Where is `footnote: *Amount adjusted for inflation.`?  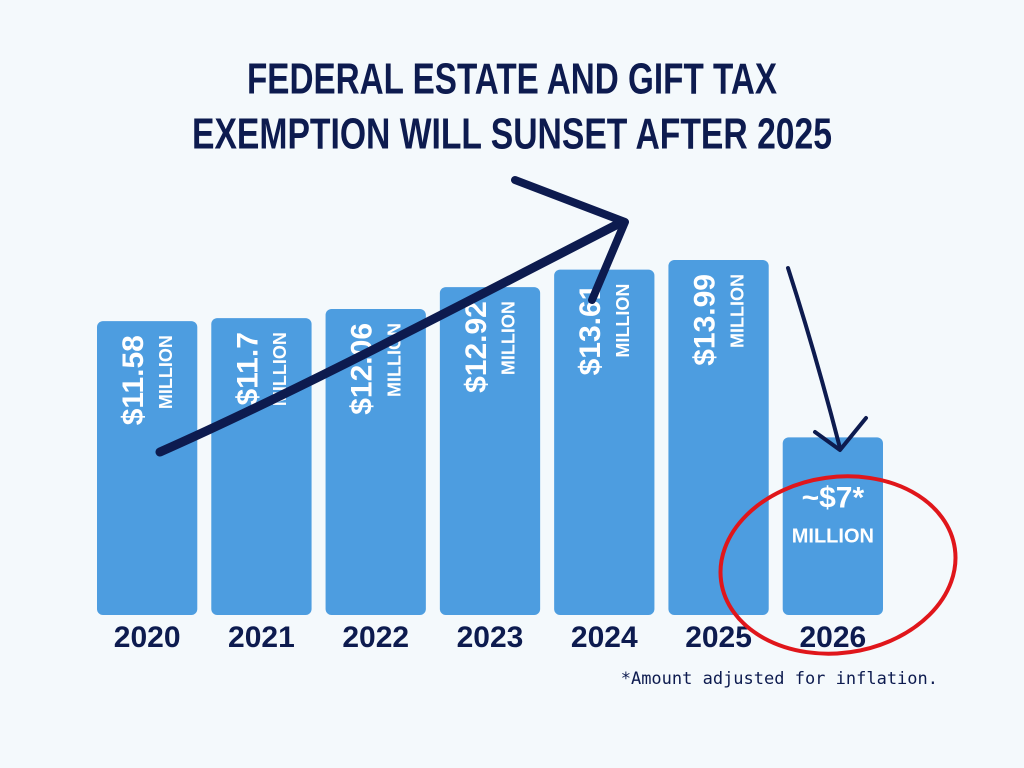 footnote: *Amount adjusted for inflation. is located at coordinates (779, 679).